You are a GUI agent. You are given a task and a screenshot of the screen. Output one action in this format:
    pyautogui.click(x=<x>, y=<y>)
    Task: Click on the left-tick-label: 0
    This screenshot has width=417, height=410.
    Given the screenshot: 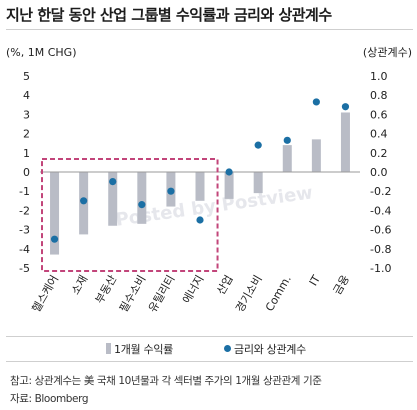 What is the action you would take?
    pyautogui.click(x=26, y=172)
    